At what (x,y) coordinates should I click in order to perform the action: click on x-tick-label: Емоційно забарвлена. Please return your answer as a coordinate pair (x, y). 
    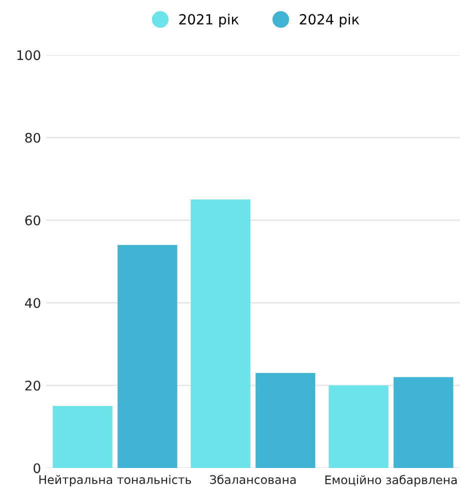
    Looking at the image, I should click on (391, 480).